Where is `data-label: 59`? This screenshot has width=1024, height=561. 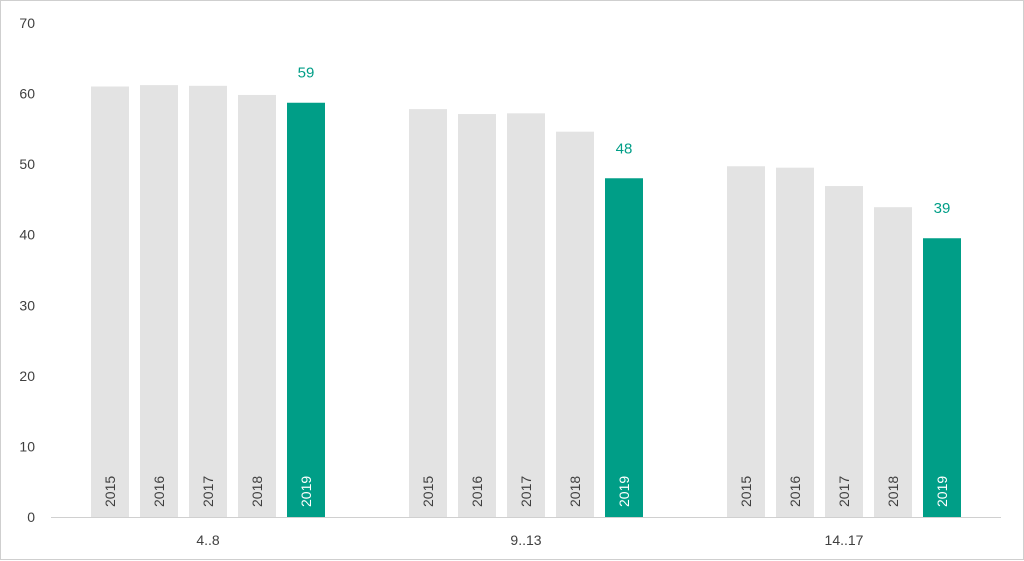 data-label: 59 is located at coordinates (306, 73).